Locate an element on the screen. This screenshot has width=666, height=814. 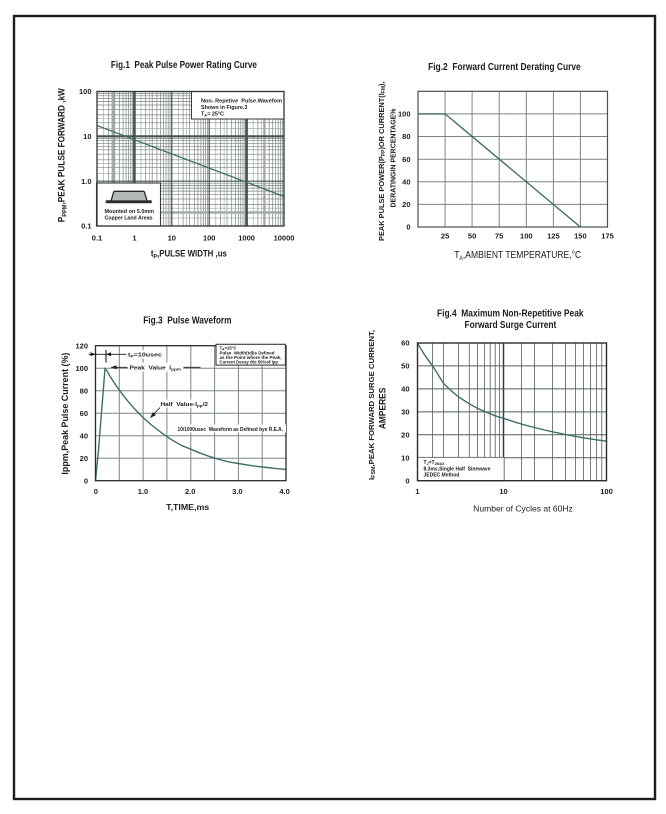
svg-text: tP=10usec is located at coordinates (145, 356).